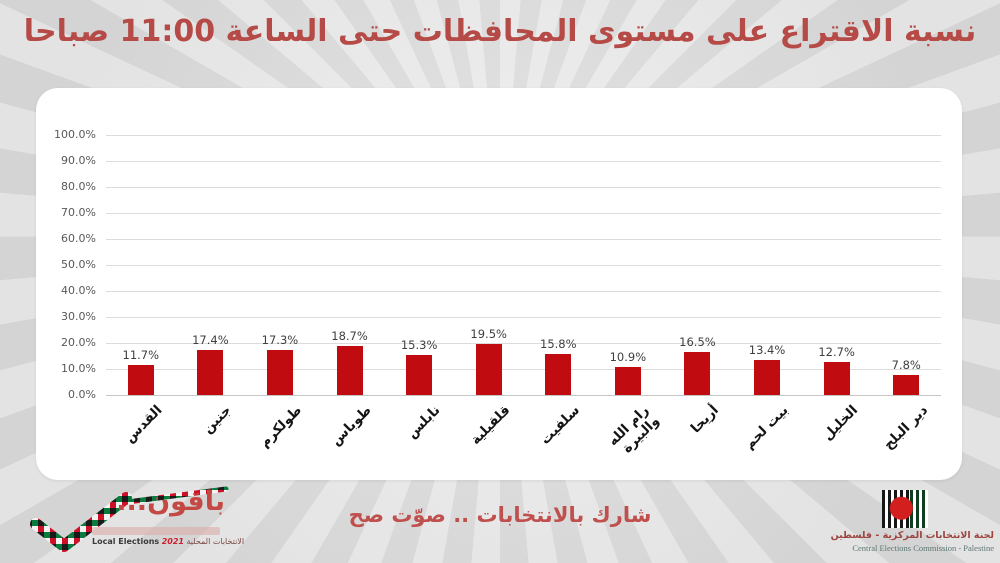  I want to click on x-tick-label: جنين, so click(217, 419).